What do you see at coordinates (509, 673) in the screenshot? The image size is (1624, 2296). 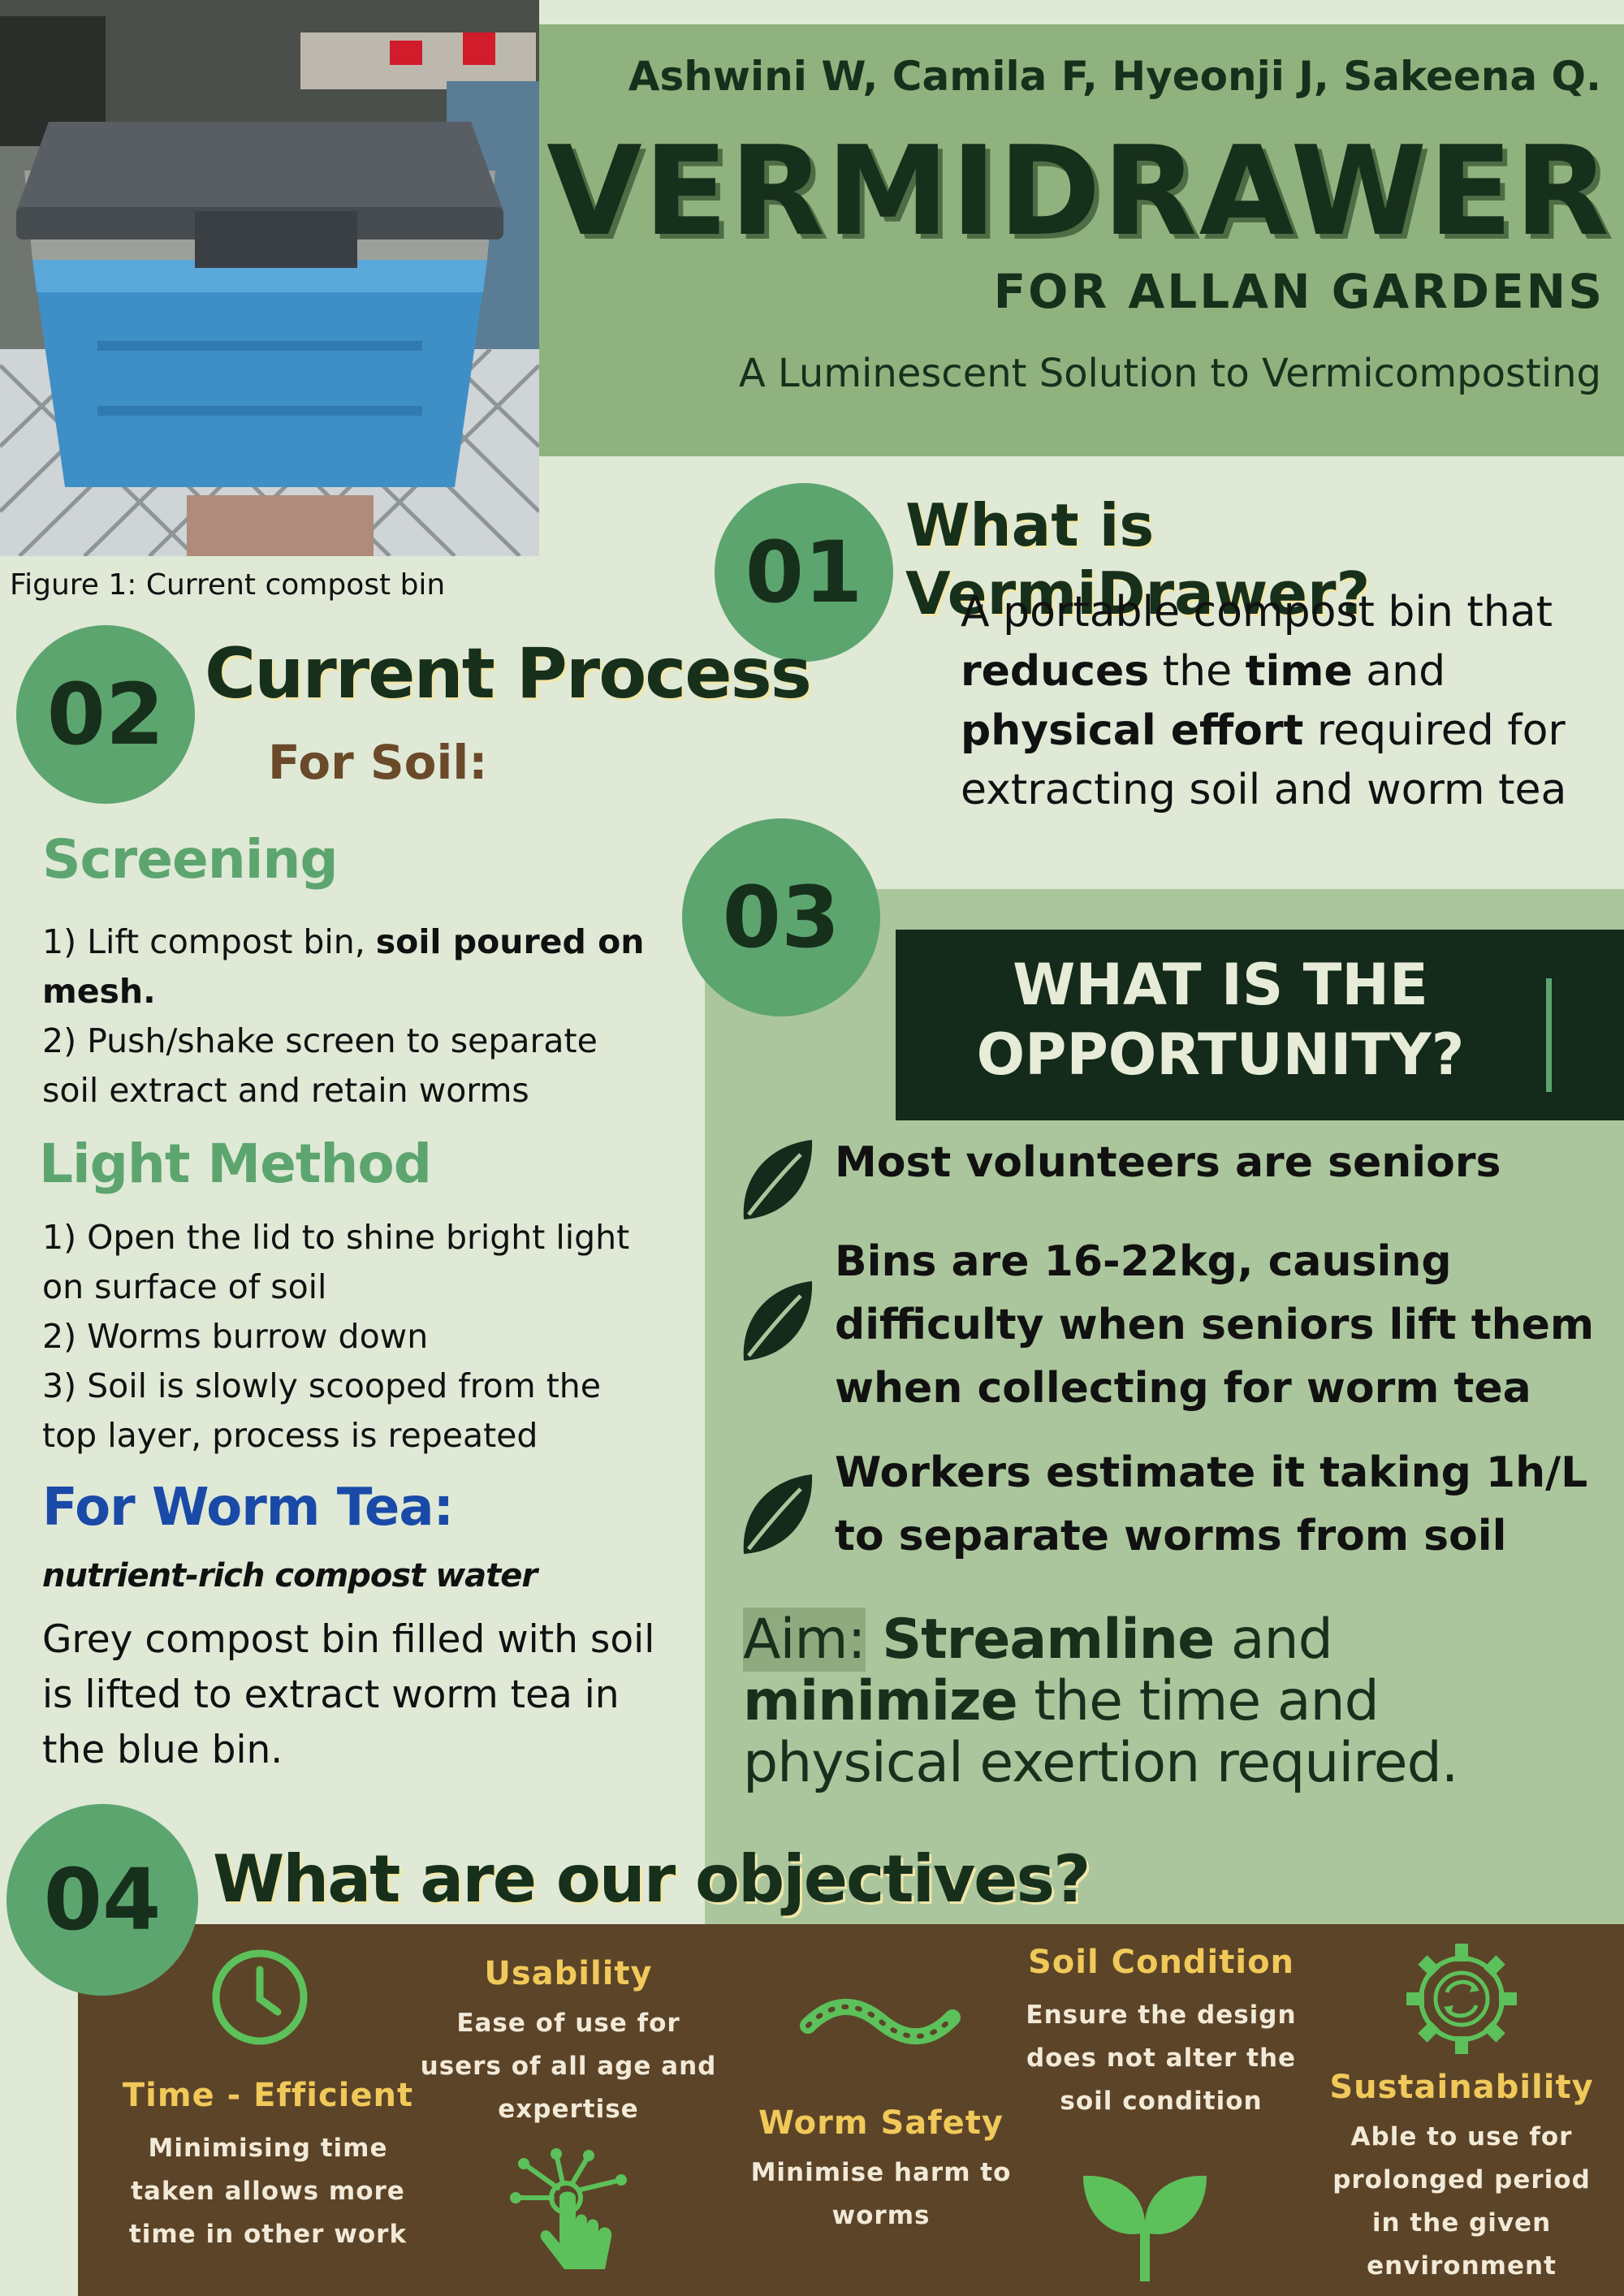 I see `section-heading-current-process: Current Process` at bounding box center [509, 673].